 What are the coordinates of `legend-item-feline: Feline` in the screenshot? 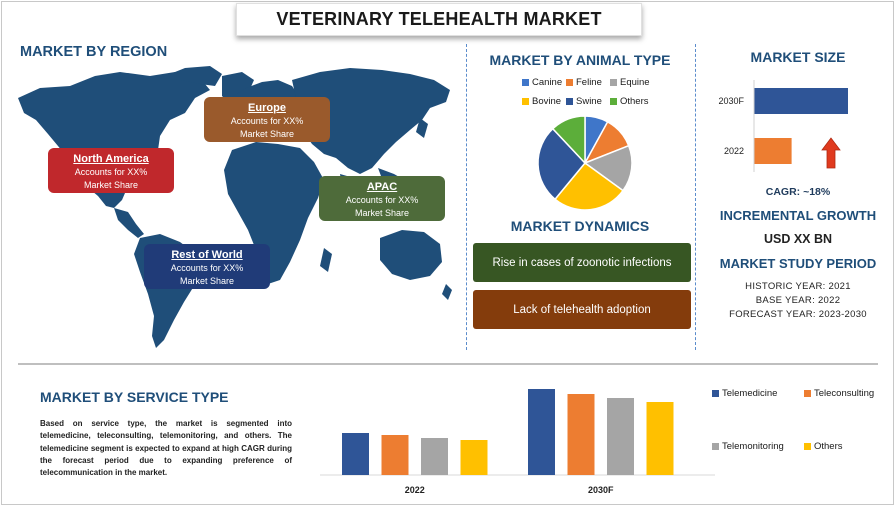 It's located at (584, 82).